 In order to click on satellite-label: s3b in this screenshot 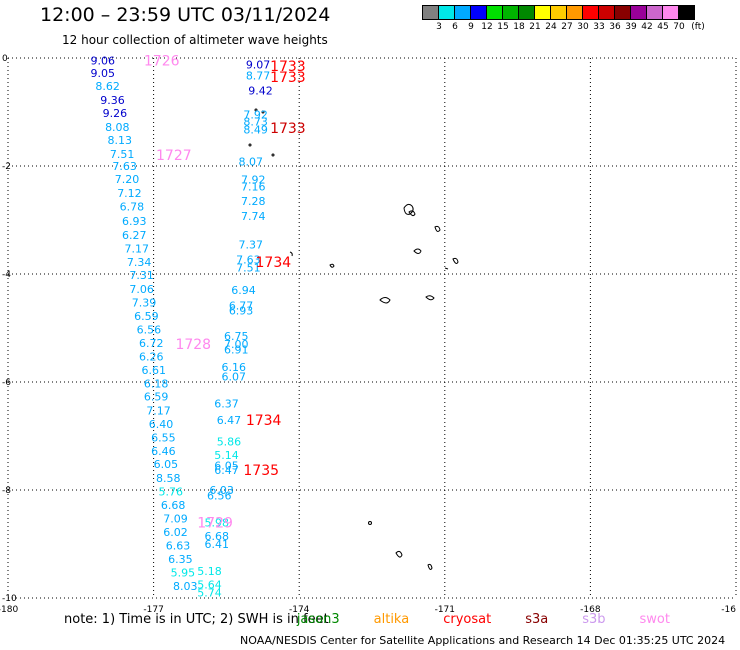, I will do `click(594, 619)`.